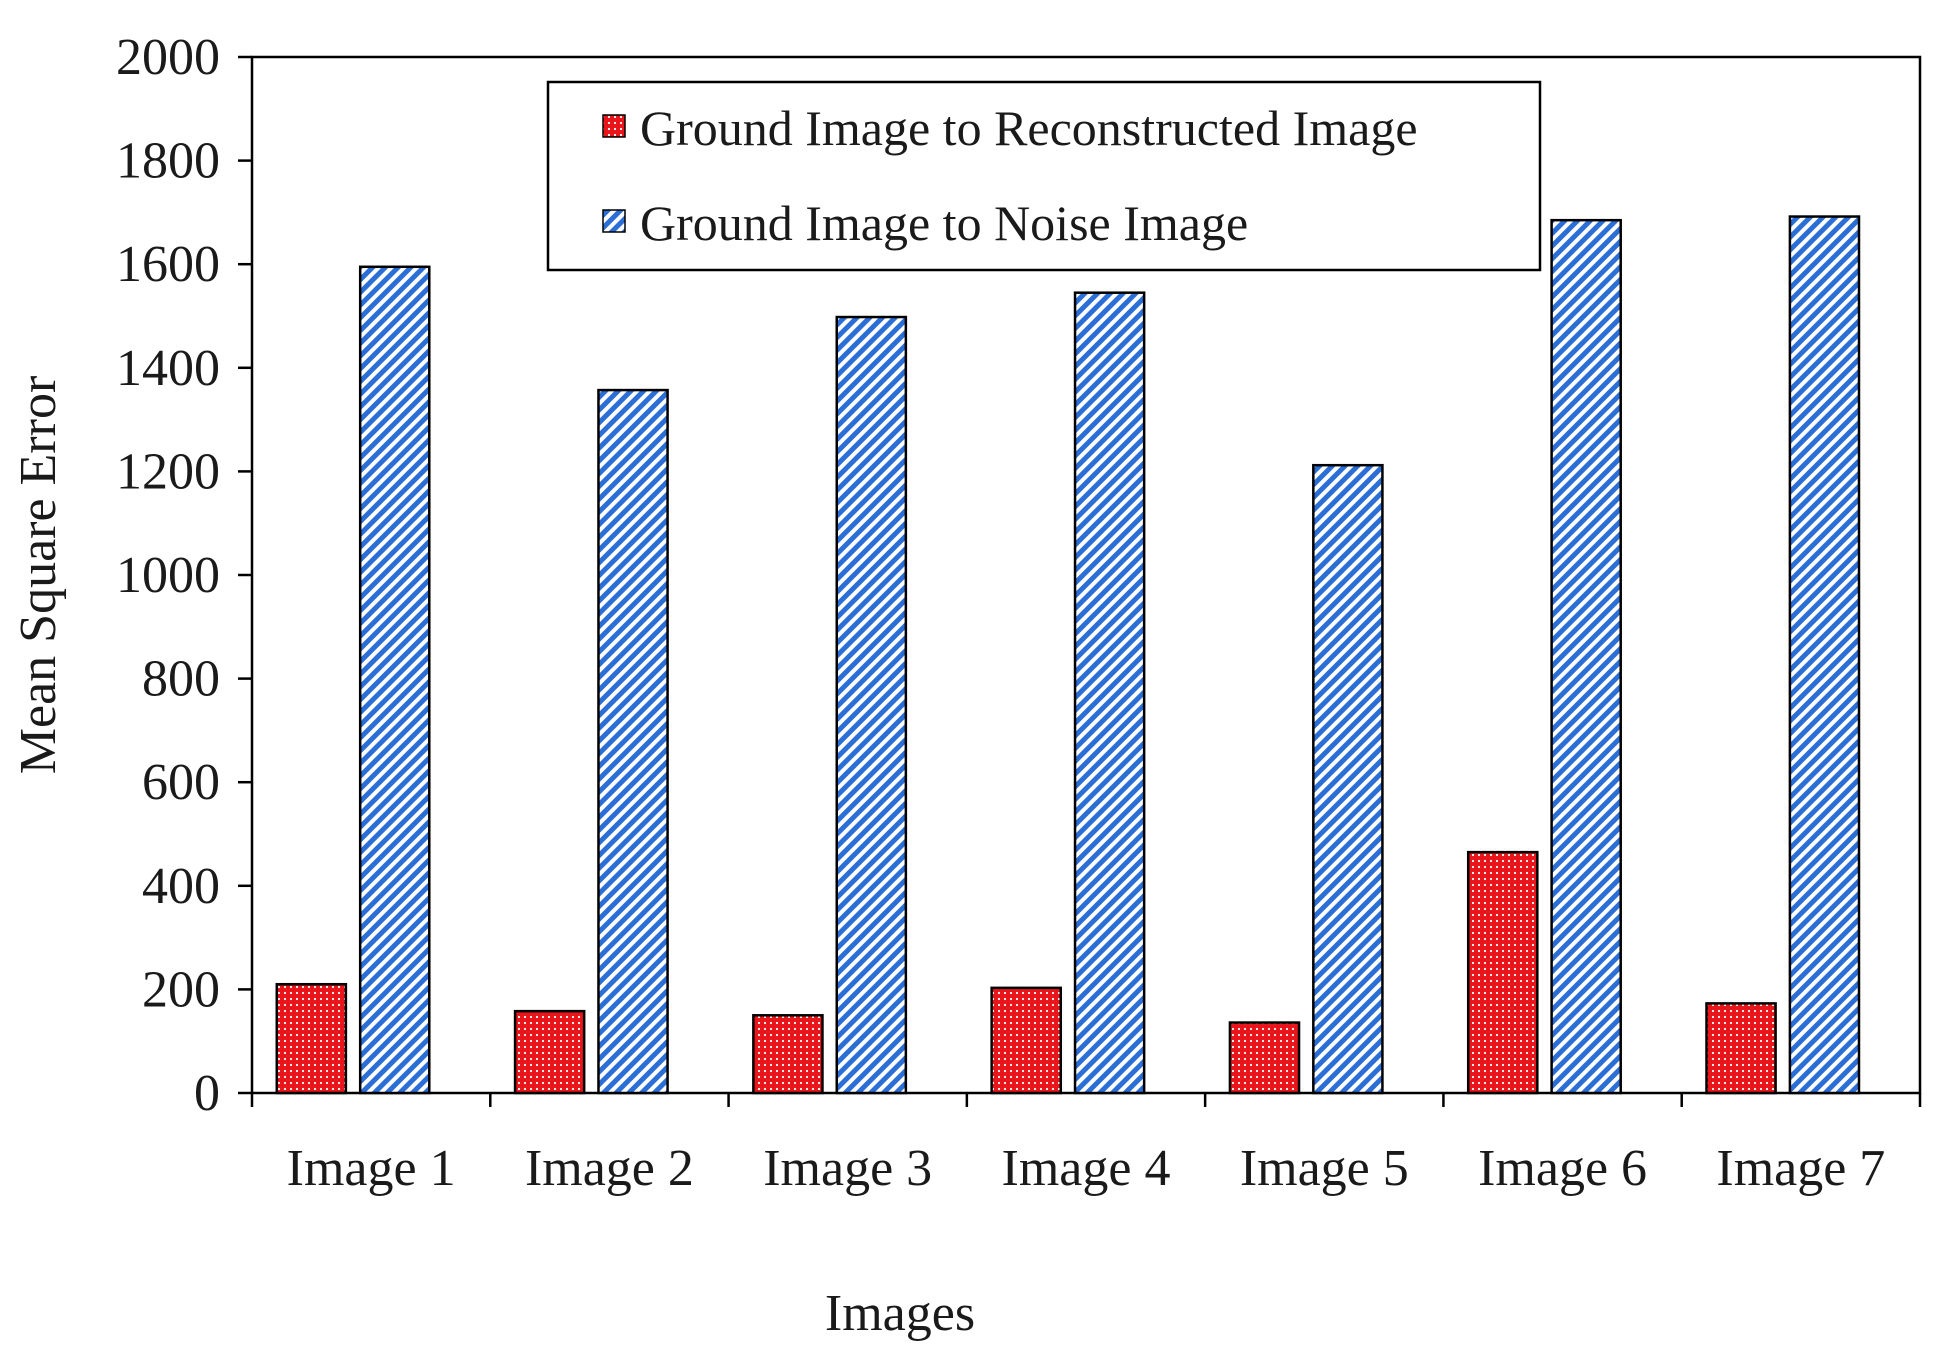 This screenshot has width=1952, height=1365. What do you see at coordinates (900, 1313) in the screenshot?
I see `x-axis-title: Images` at bounding box center [900, 1313].